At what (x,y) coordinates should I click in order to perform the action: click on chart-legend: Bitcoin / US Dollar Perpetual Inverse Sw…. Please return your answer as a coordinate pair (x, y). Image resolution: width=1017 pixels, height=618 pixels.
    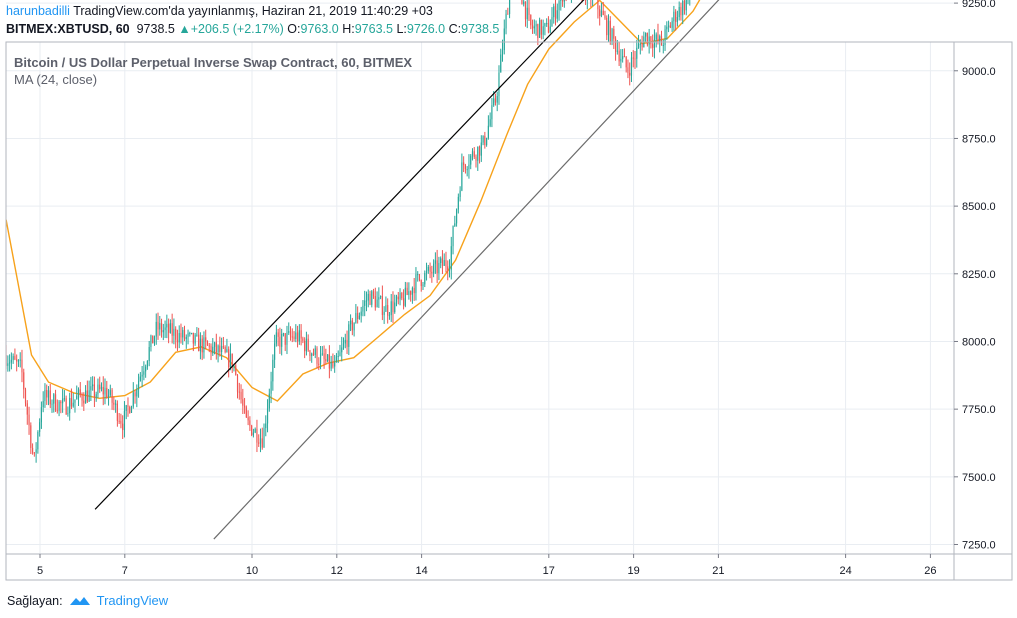
    Looking at the image, I should click on (213, 71).